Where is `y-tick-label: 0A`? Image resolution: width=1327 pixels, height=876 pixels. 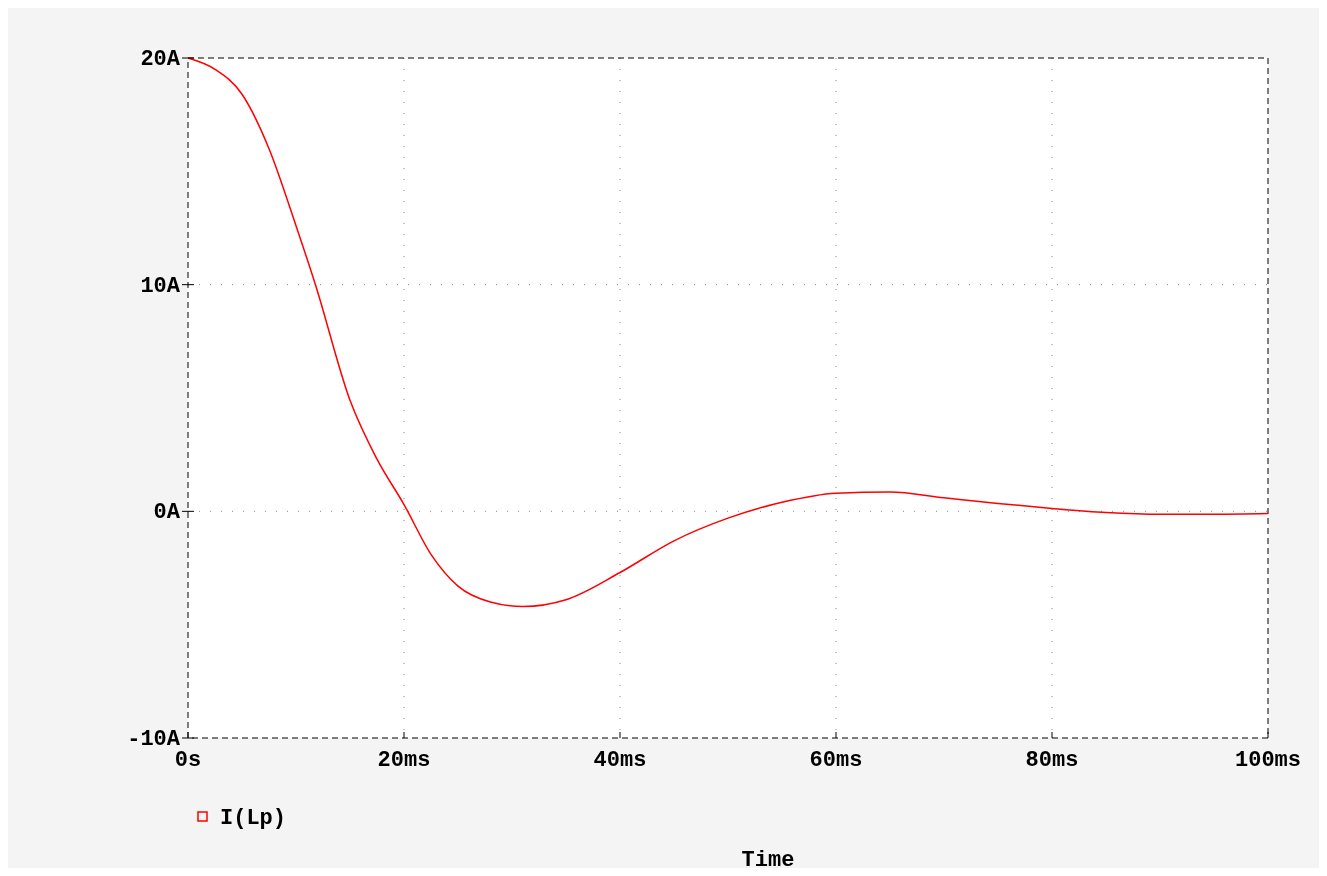
y-tick-label: 0A is located at coordinates (167, 513).